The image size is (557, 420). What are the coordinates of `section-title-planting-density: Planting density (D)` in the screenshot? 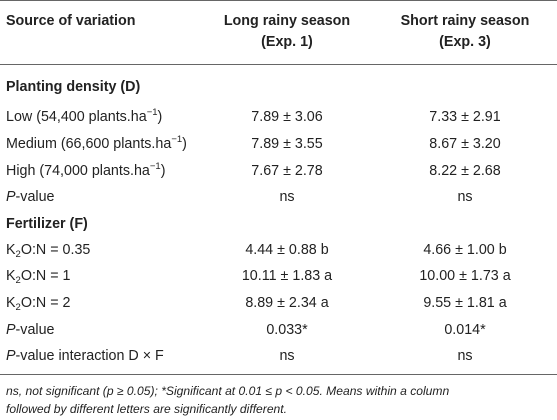 It's located at (73, 87).